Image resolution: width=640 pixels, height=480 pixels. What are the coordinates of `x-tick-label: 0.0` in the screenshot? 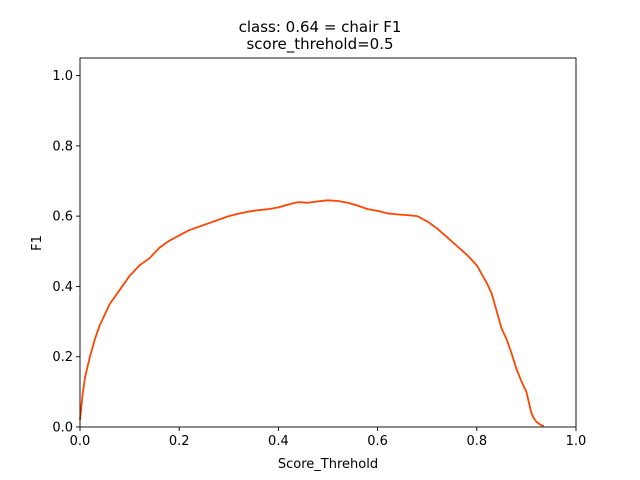 It's located at (80, 441).